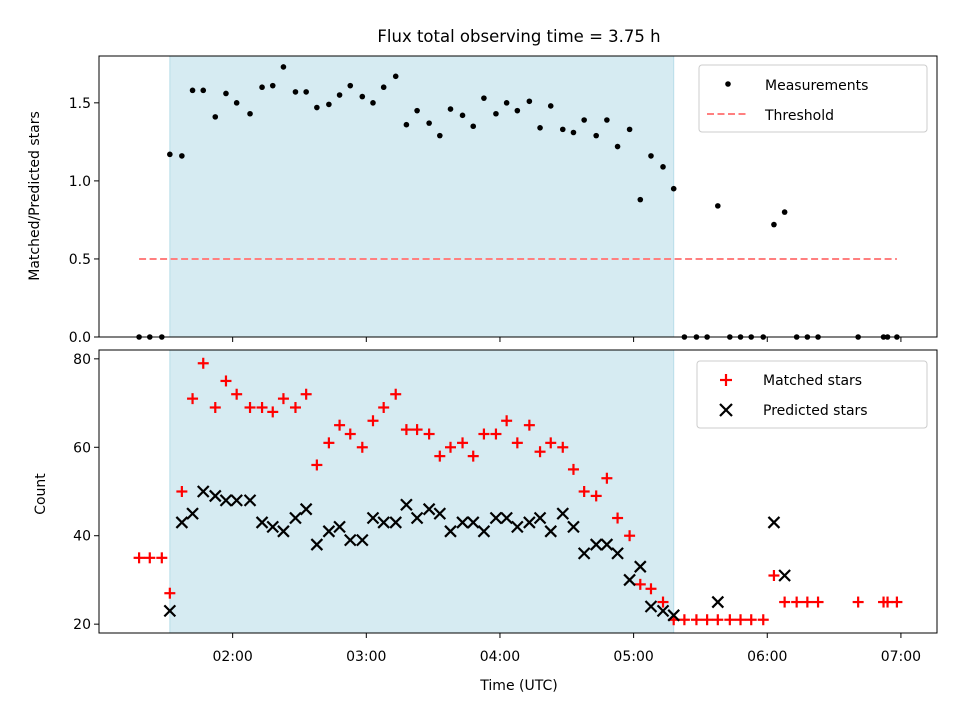 The image size is (960, 720). What do you see at coordinates (80, 338) in the screenshot?
I see `ratio-y-tick-label: 0.0` at bounding box center [80, 338].